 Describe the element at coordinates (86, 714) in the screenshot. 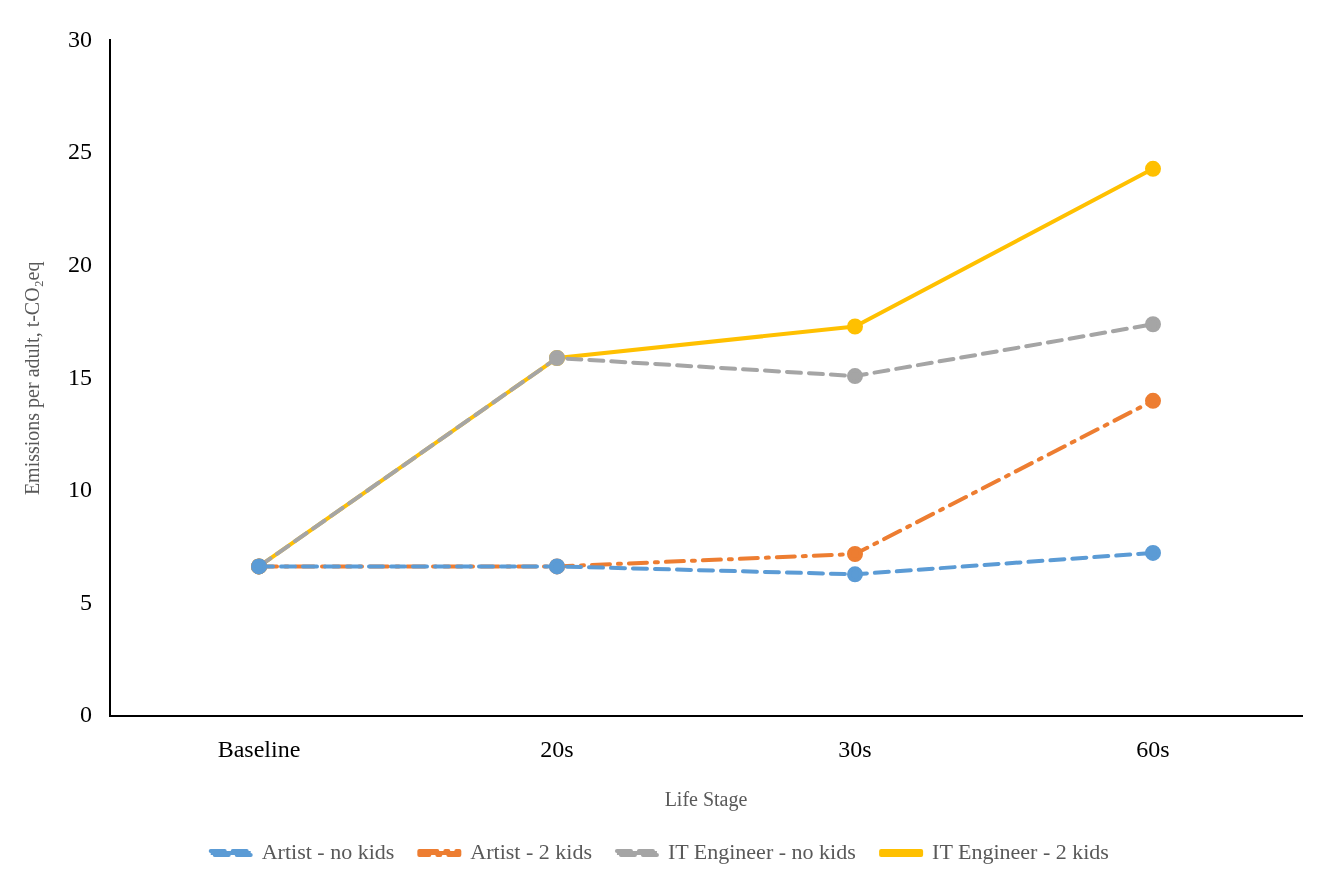

I see `y-tick-label: 0` at that location.